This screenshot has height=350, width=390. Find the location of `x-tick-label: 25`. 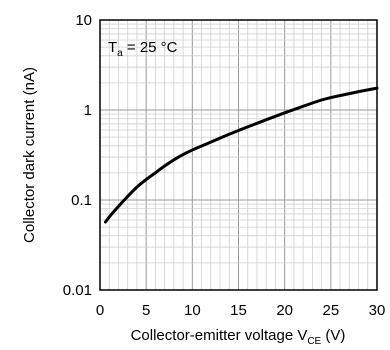

x-tick-label: 25 is located at coordinates (330, 310).